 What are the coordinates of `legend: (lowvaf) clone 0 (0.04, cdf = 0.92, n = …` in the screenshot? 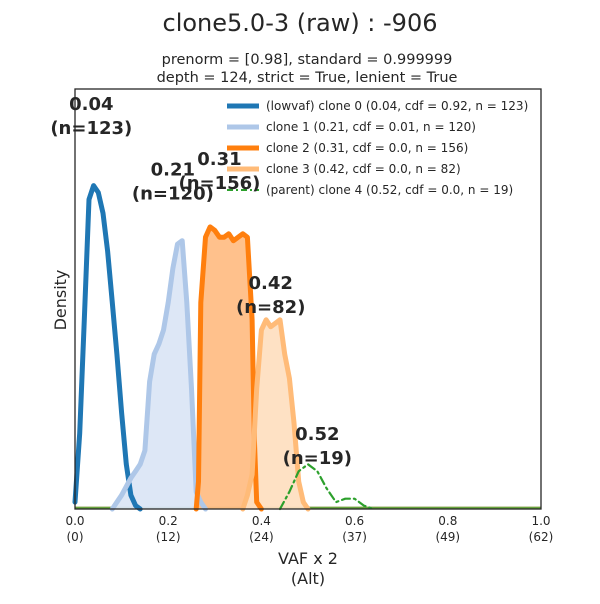 It's located at (377, 148).